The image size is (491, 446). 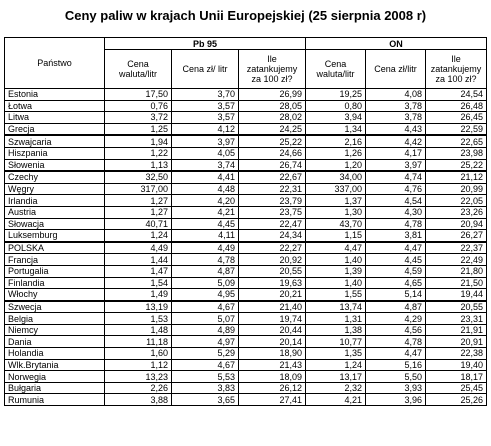 I want to click on pb95-price-currency-header: Cena waluta/litr, so click(x=138, y=69).